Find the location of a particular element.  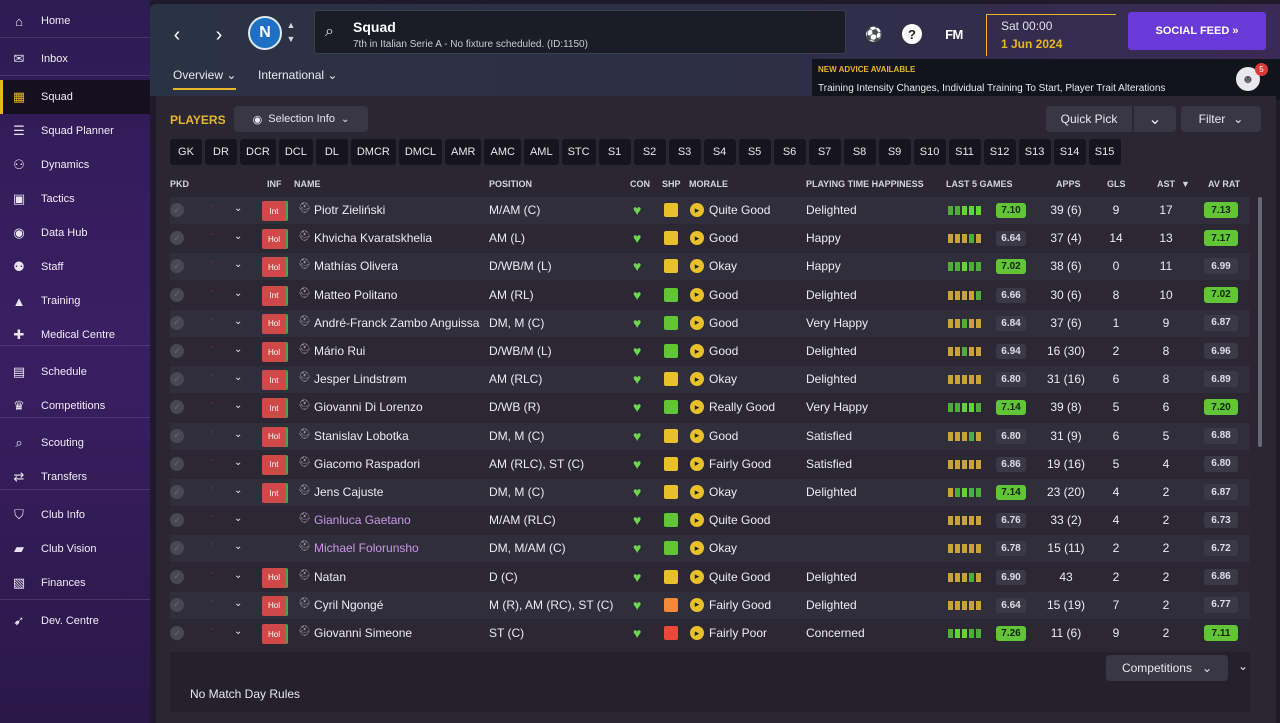

position-filter-aml: AML is located at coordinates (541, 152).